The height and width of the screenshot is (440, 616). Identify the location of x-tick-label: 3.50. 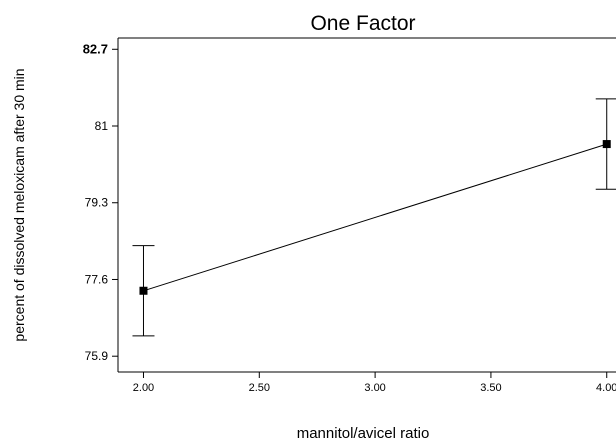
(490, 388).